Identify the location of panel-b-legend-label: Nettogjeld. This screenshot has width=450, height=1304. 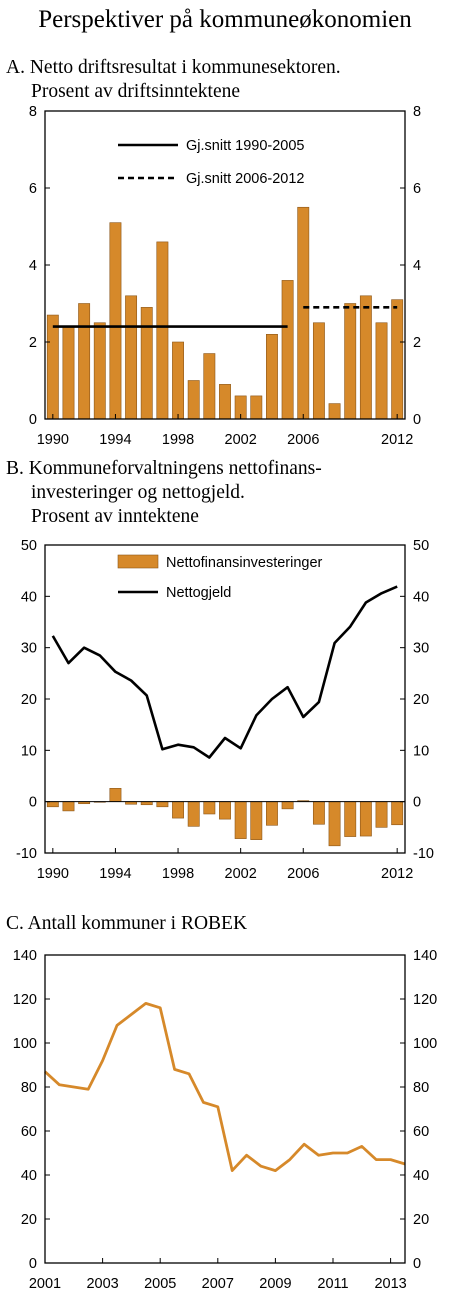
(198, 593).